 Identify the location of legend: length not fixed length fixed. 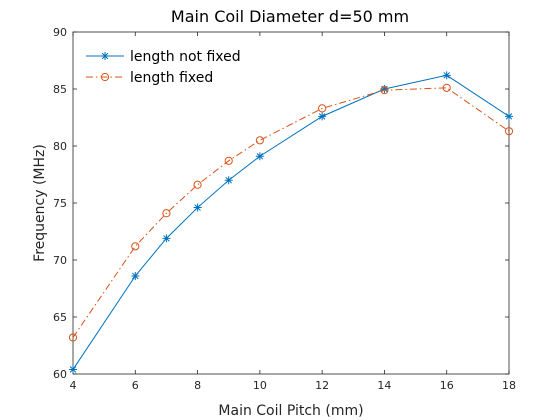
(166, 65).